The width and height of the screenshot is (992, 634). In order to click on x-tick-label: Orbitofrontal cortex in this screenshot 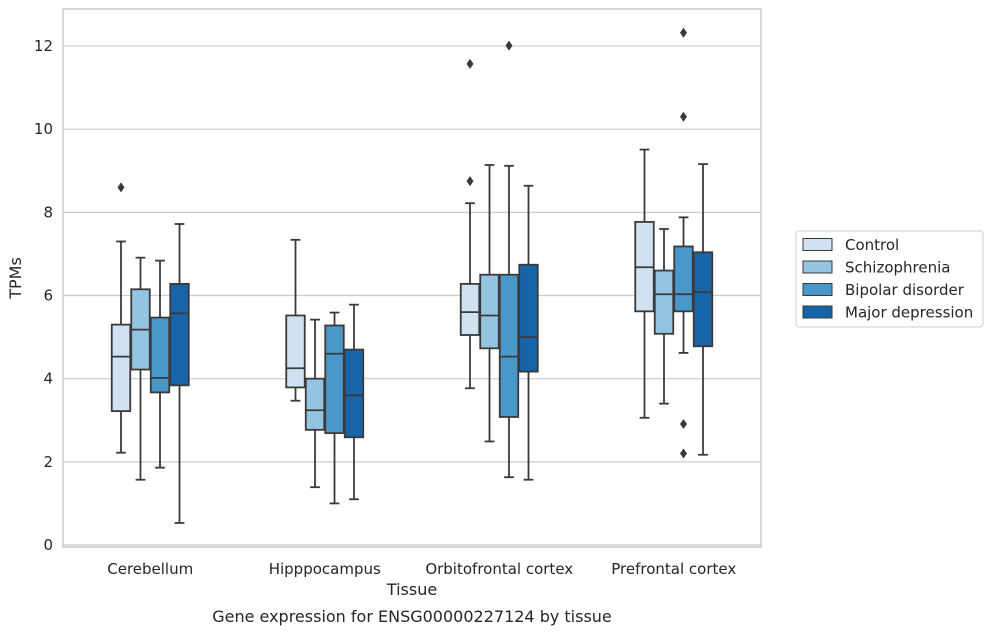, I will do `click(499, 569)`.